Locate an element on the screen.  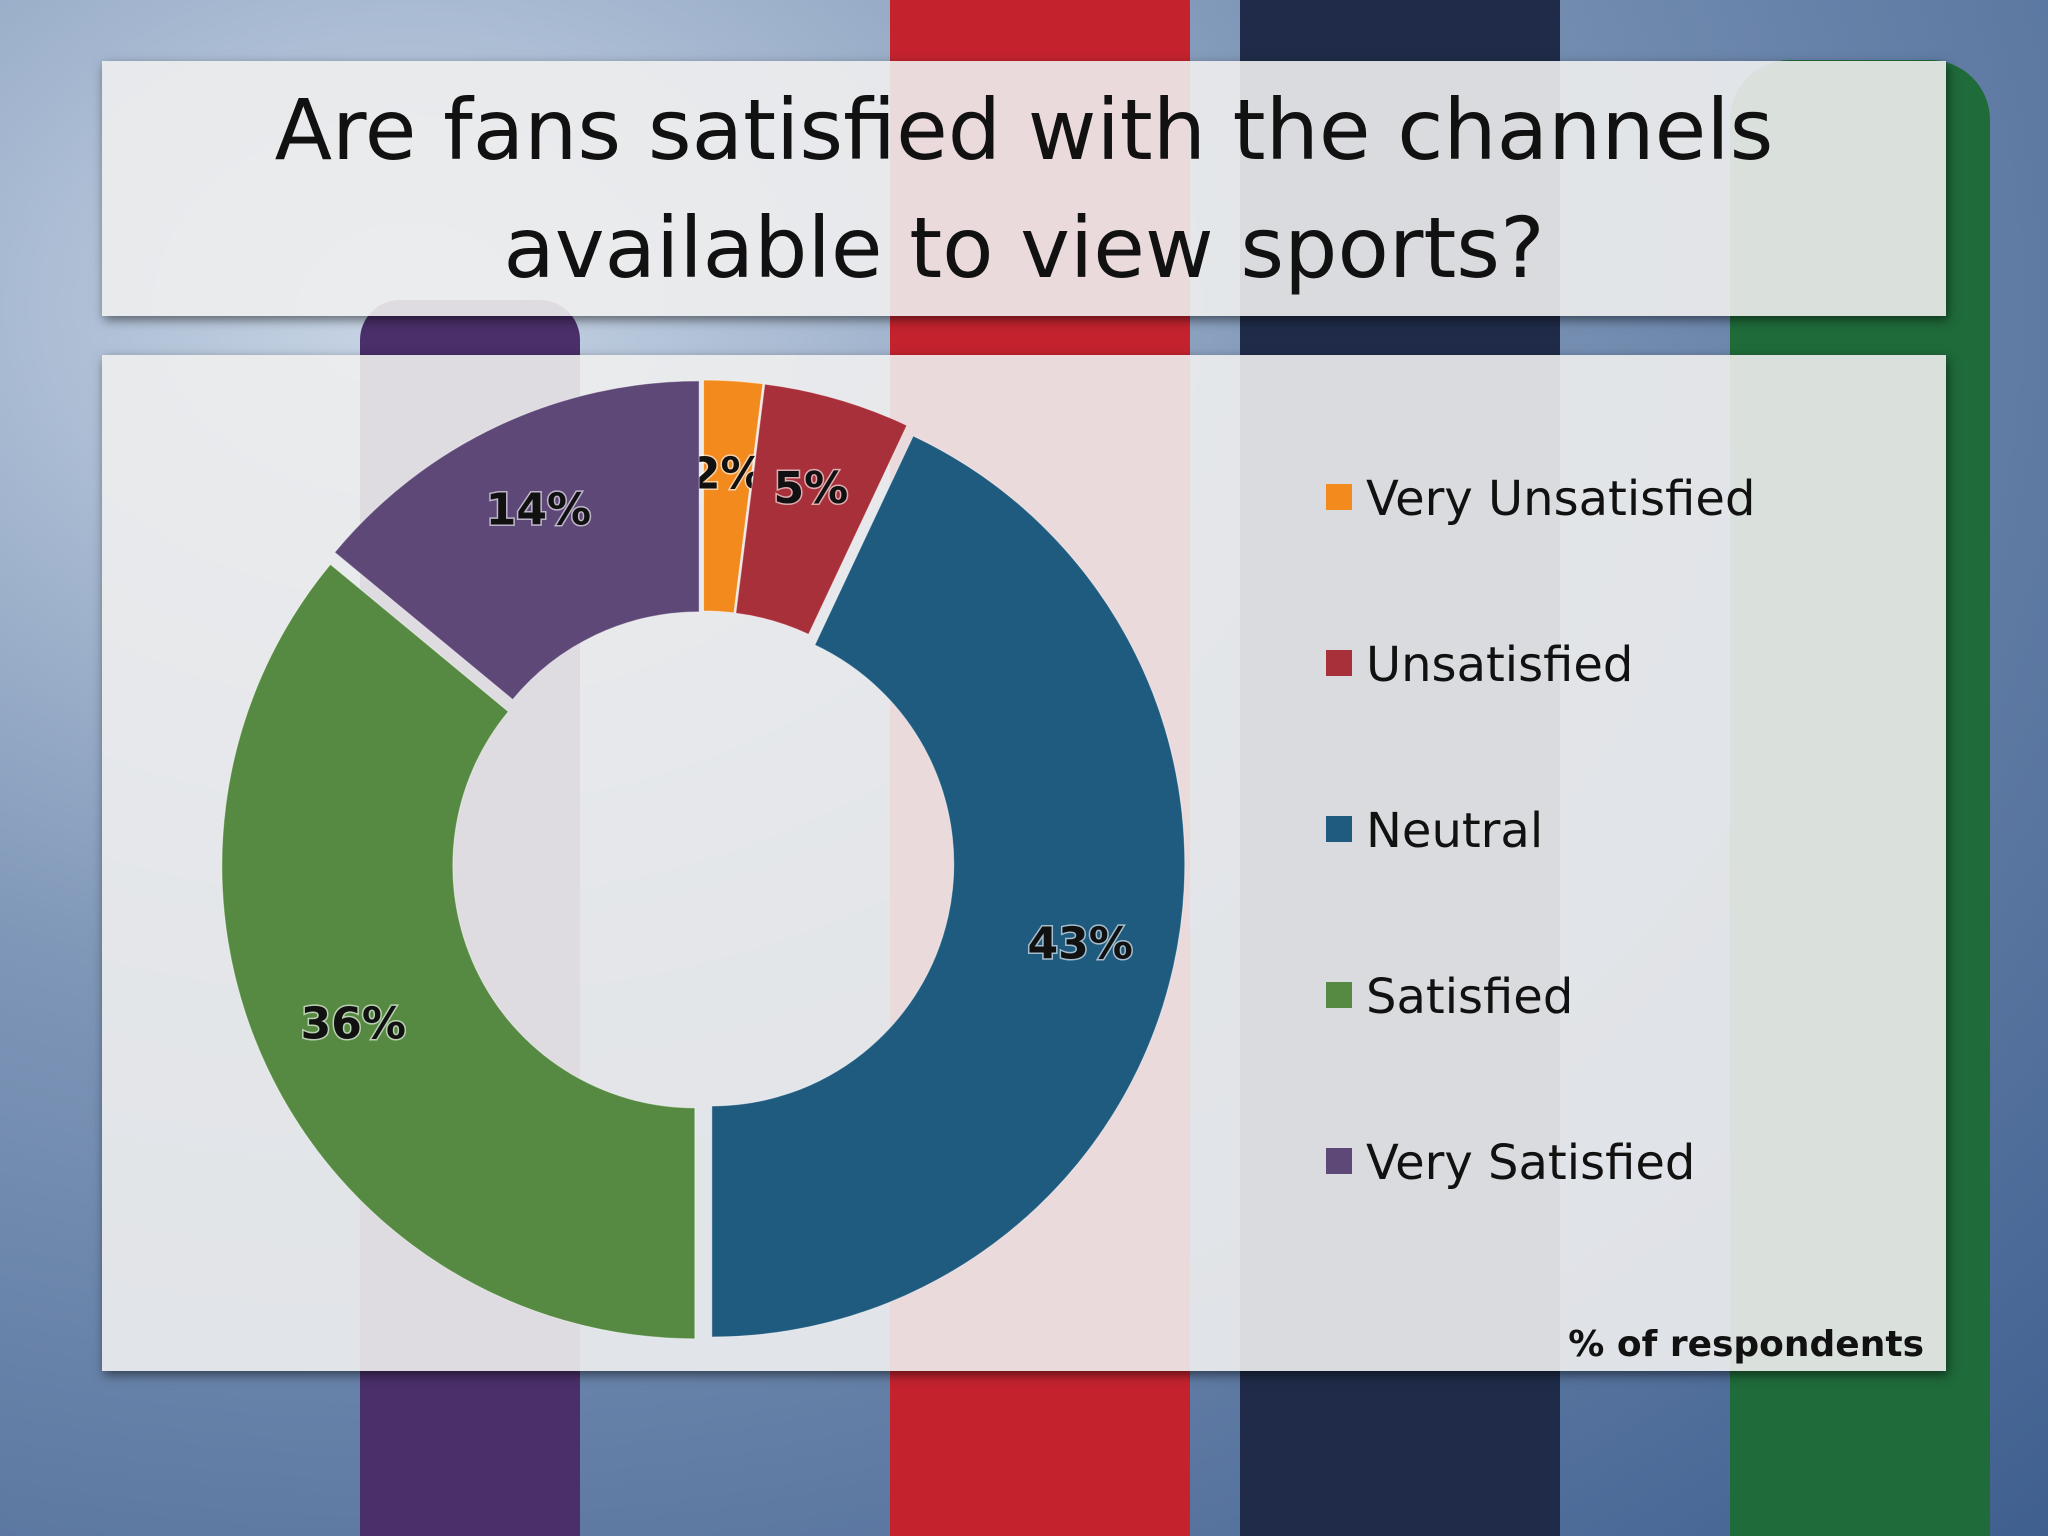
data-label: 14% is located at coordinates (538, 509).